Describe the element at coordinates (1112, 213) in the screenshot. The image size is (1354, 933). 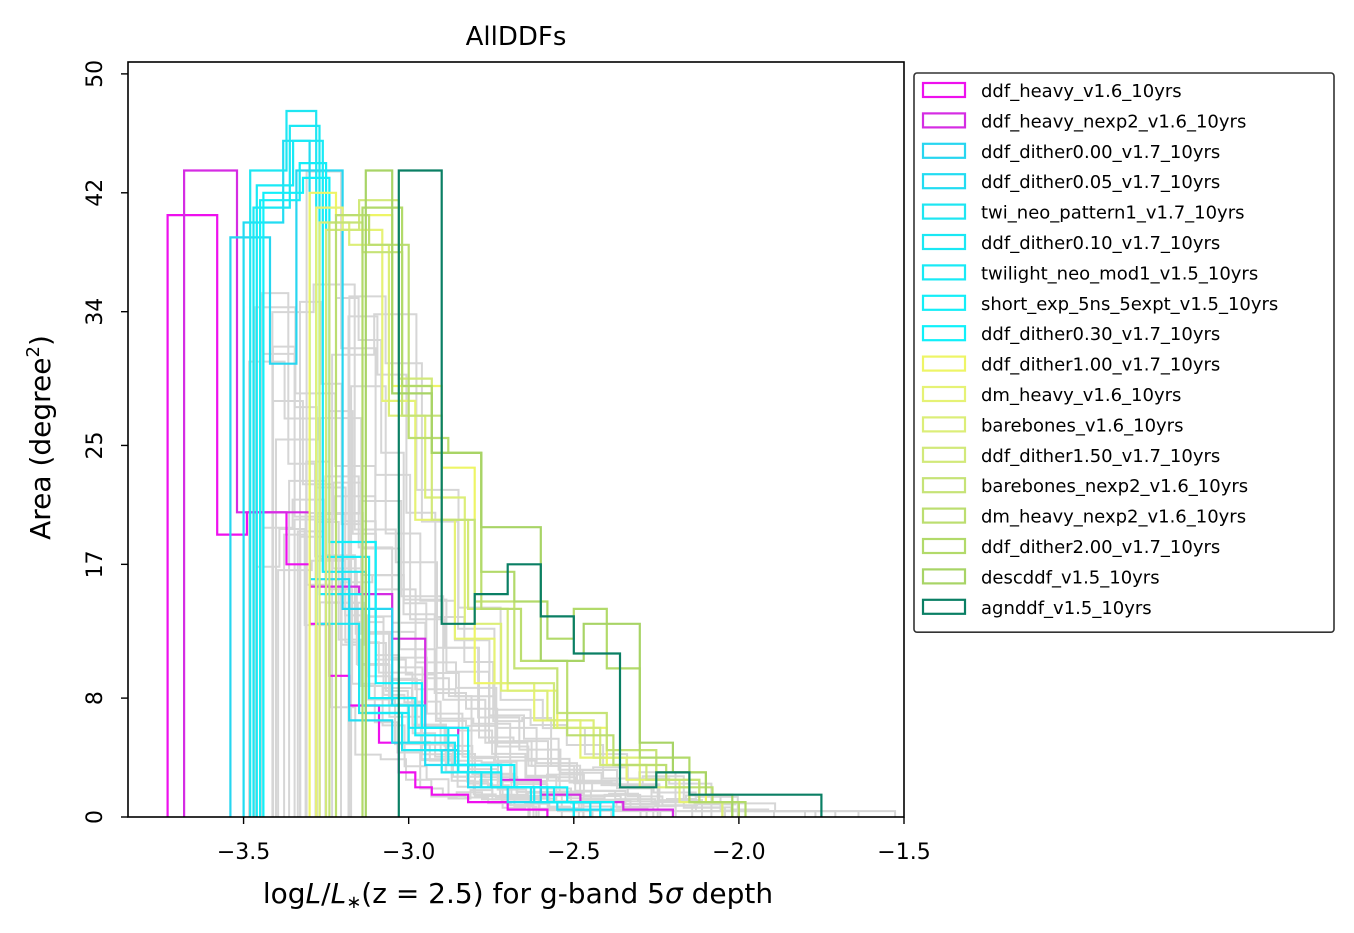
I see `legend-label: twi_neo_pattern1_v1.7_10yrs` at that location.